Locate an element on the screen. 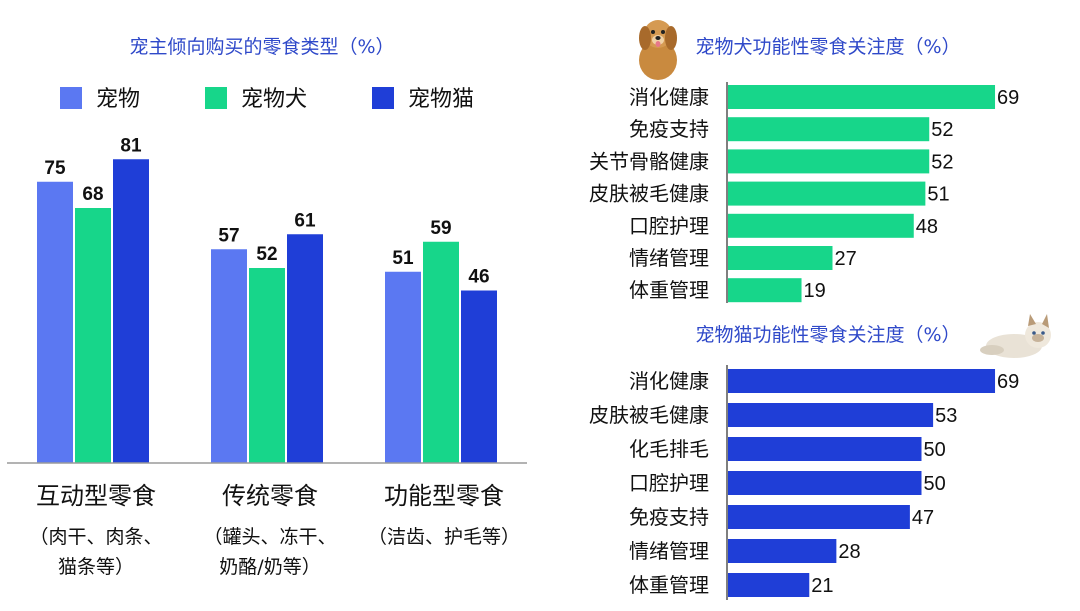 This screenshot has height=611, width=1080. bar-value-label: 75 is located at coordinates (55, 168).